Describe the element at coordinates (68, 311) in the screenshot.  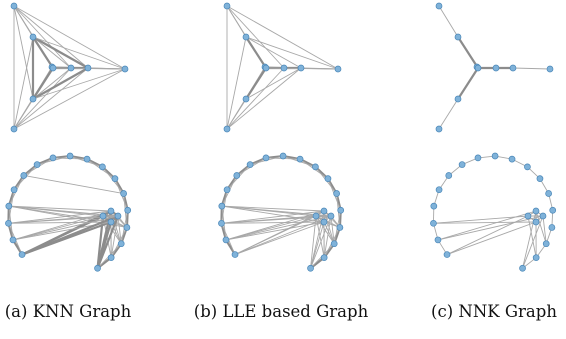
I see `caption-knn-graph: (a) KNN Graph` at that location.